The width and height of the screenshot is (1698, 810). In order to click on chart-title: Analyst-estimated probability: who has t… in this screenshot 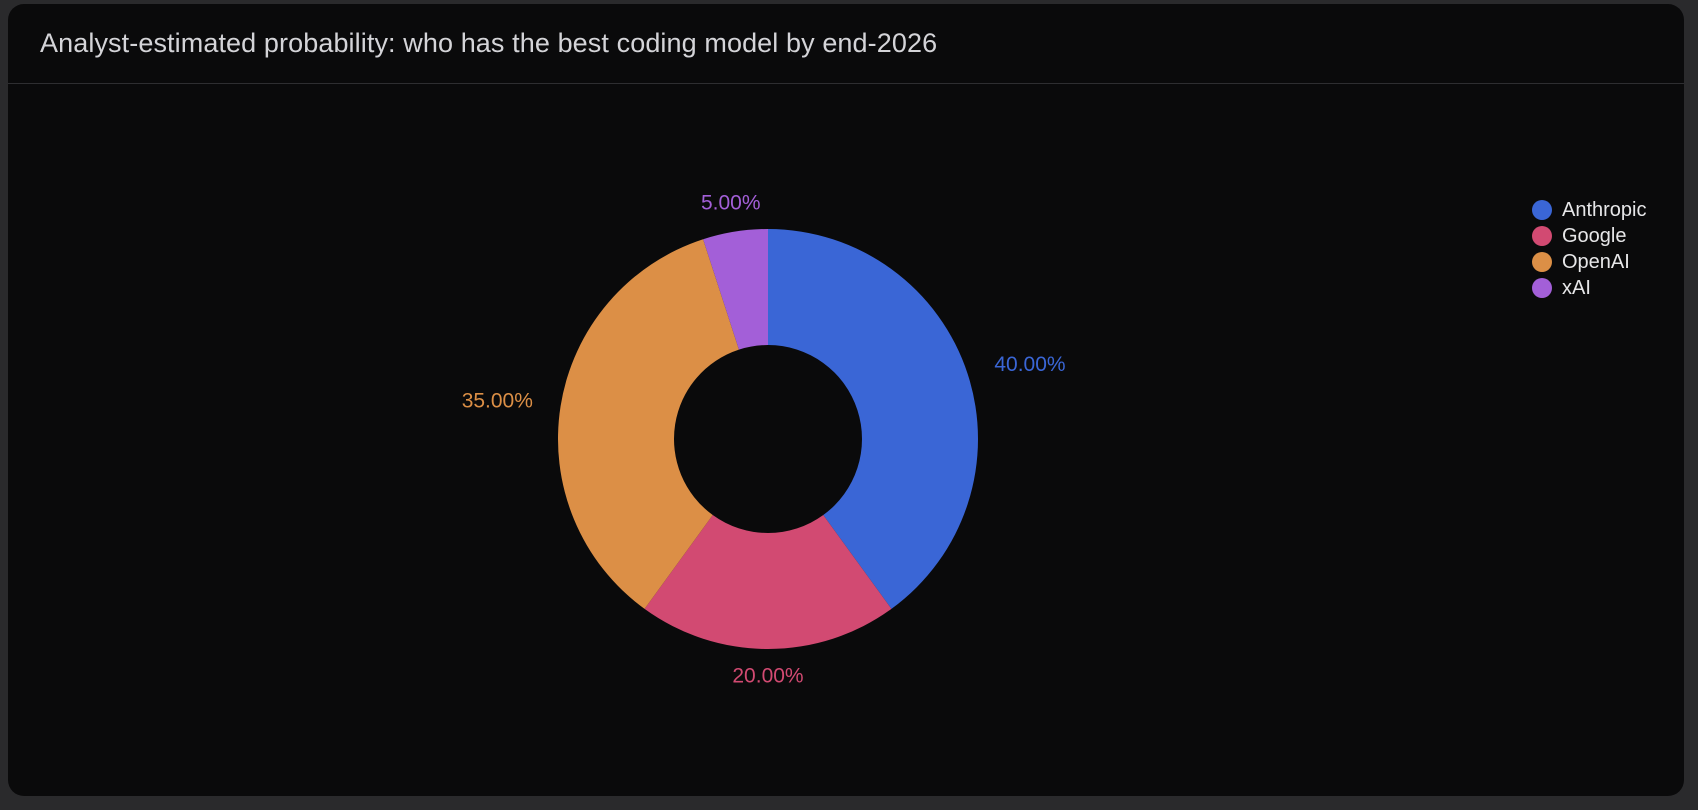, I will do `click(489, 43)`.